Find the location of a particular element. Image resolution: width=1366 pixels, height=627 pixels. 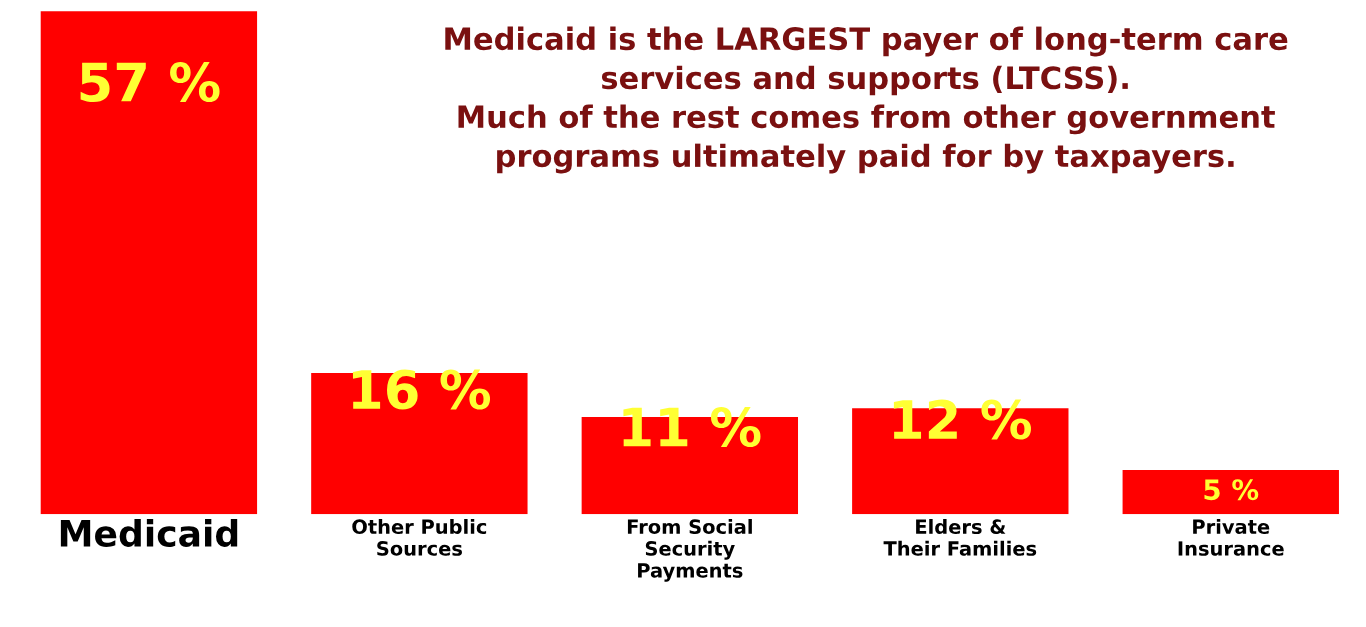

x-tick-label: Medicaid is located at coordinates (149, 533).